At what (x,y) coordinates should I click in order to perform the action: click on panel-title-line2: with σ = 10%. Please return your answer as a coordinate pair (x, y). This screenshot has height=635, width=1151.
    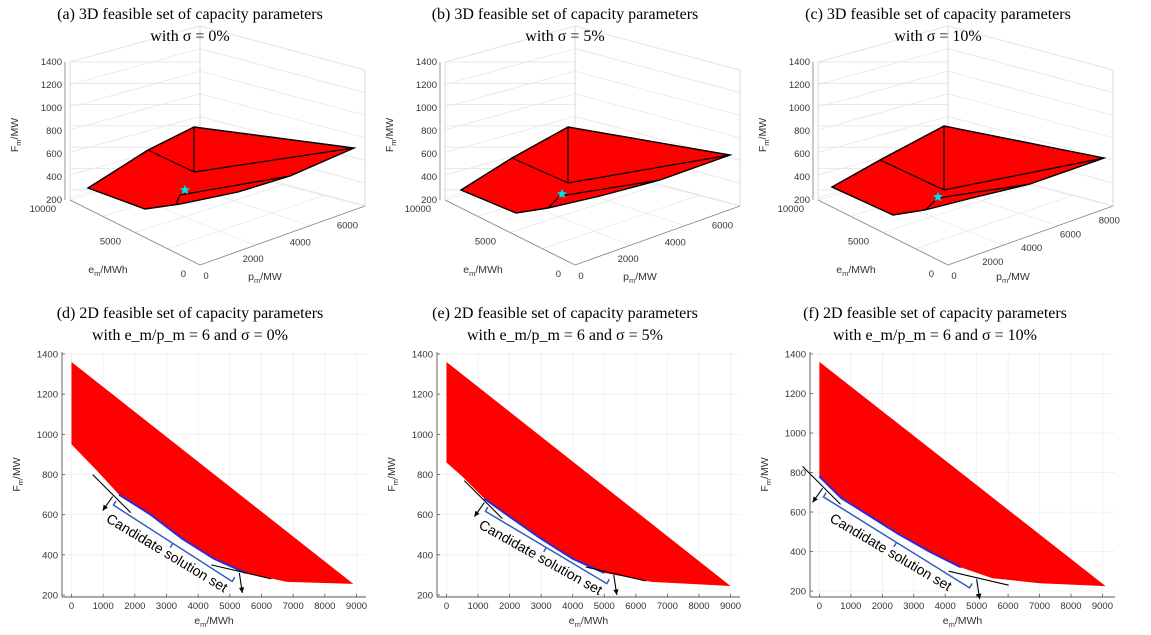
    Looking at the image, I should click on (937, 36).